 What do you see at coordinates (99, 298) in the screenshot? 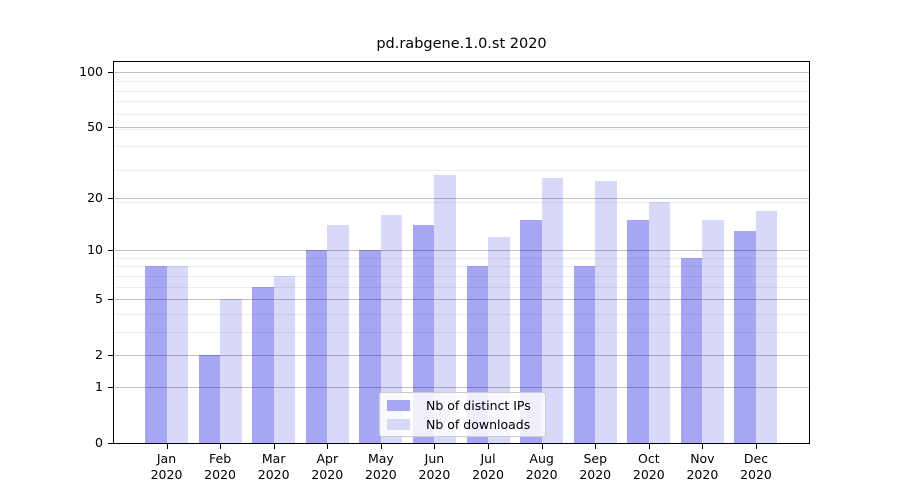
I see `y-tick-label: 5` at bounding box center [99, 298].